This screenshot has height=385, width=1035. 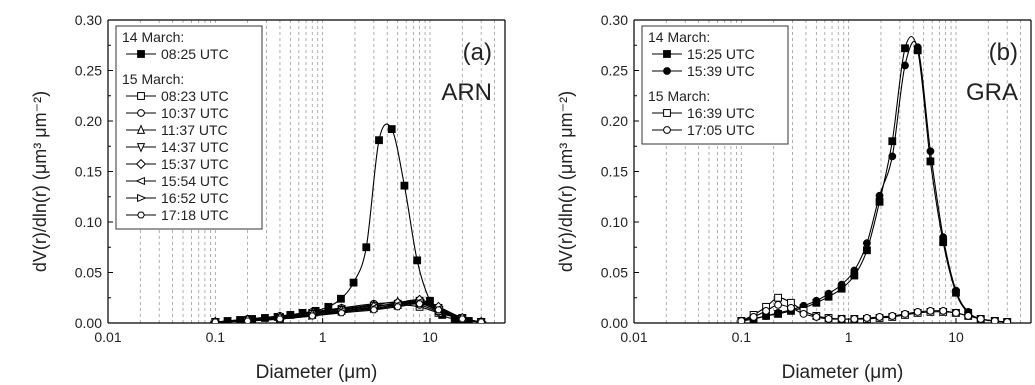 What do you see at coordinates (633, 337) in the screenshot?
I see `x-tick-label: 0.01` at bounding box center [633, 337].